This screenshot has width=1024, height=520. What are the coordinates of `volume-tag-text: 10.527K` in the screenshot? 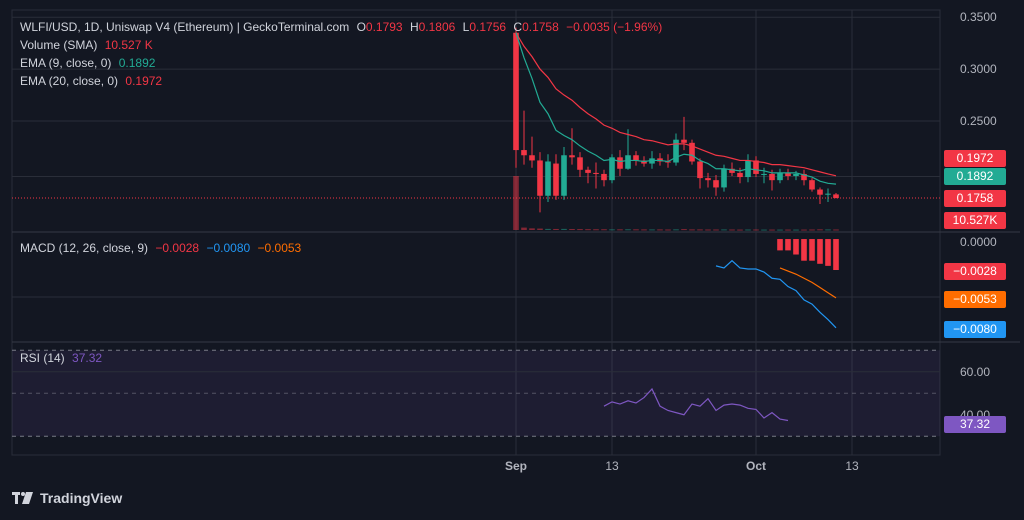 It's located at (975, 220).